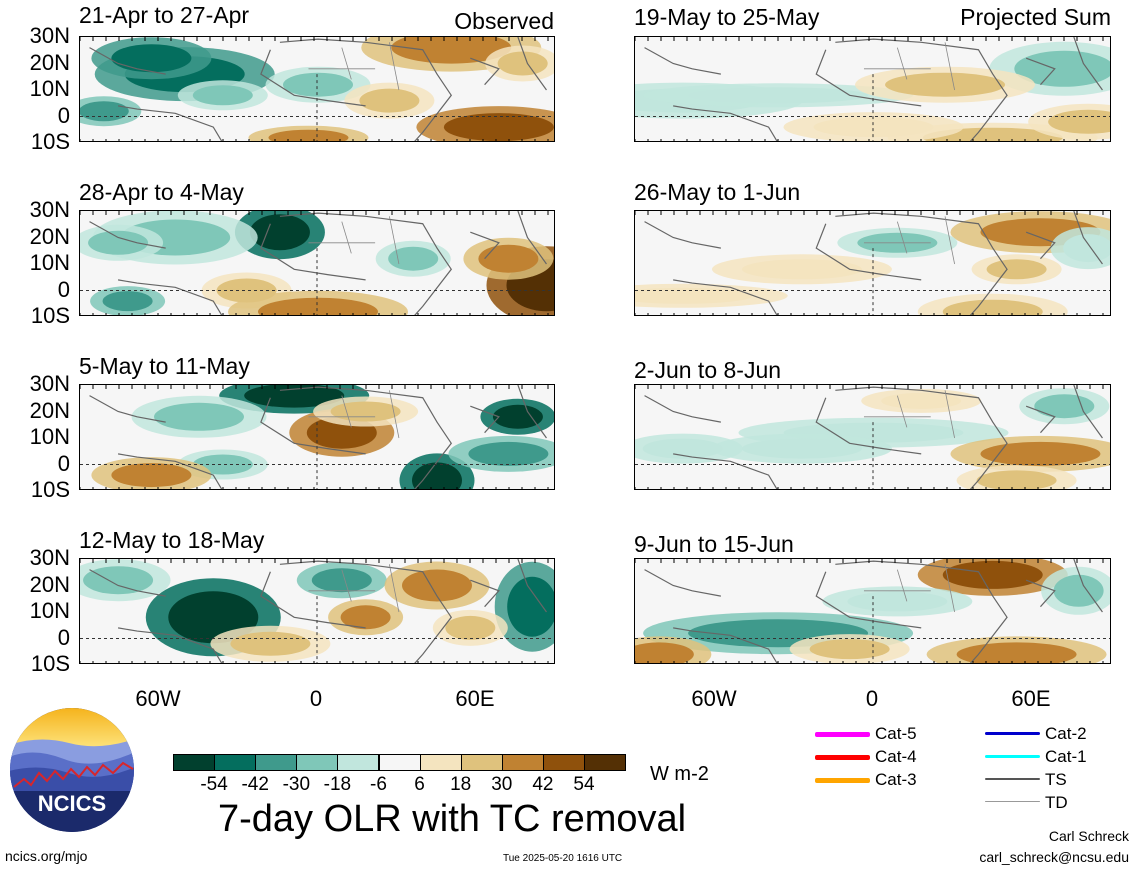 The width and height of the screenshot is (1135, 872). Describe the element at coordinates (504, 21) in the screenshot. I see `observed-label: Observed` at that location.